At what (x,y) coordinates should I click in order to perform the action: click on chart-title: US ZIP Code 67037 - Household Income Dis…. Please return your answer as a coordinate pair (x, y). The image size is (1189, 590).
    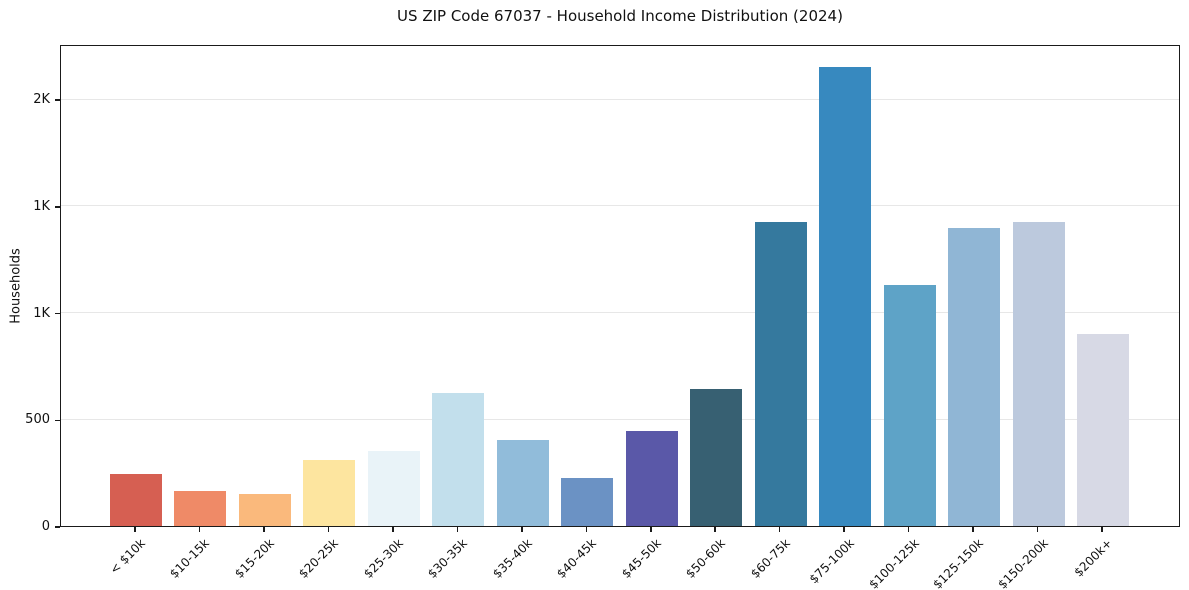
    Looking at the image, I should click on (620, 16).